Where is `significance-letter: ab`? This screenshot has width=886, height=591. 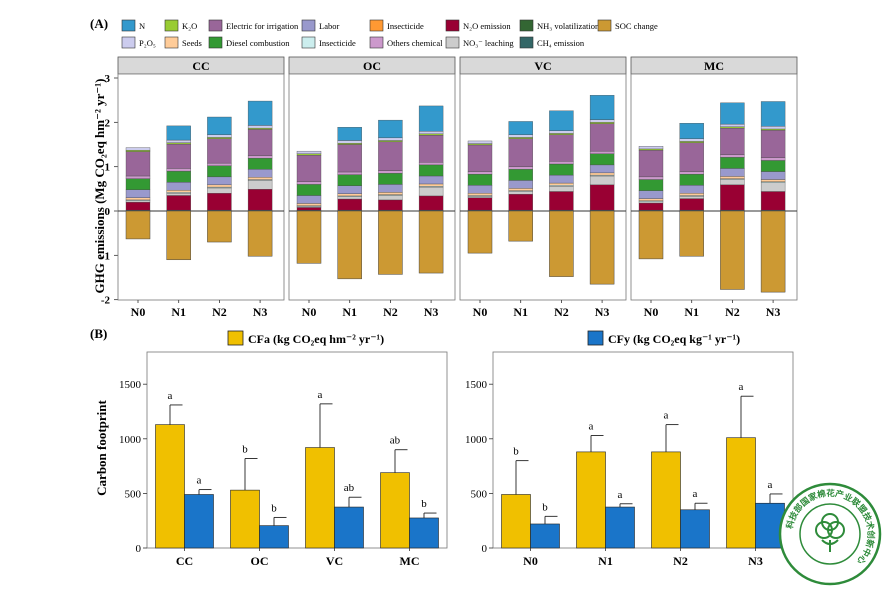
significance-letter: ab is located at coordinates (395, 441).